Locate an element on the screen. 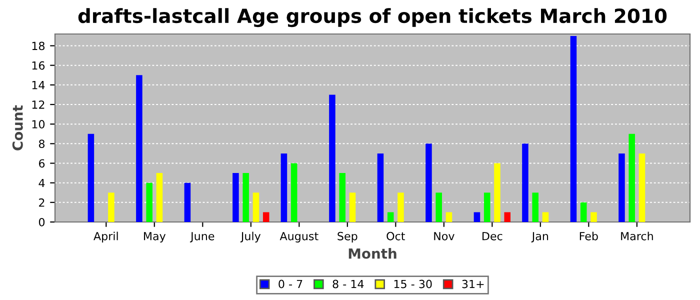  legend-label: 15 - 30 is located at coordinates (413, 284).